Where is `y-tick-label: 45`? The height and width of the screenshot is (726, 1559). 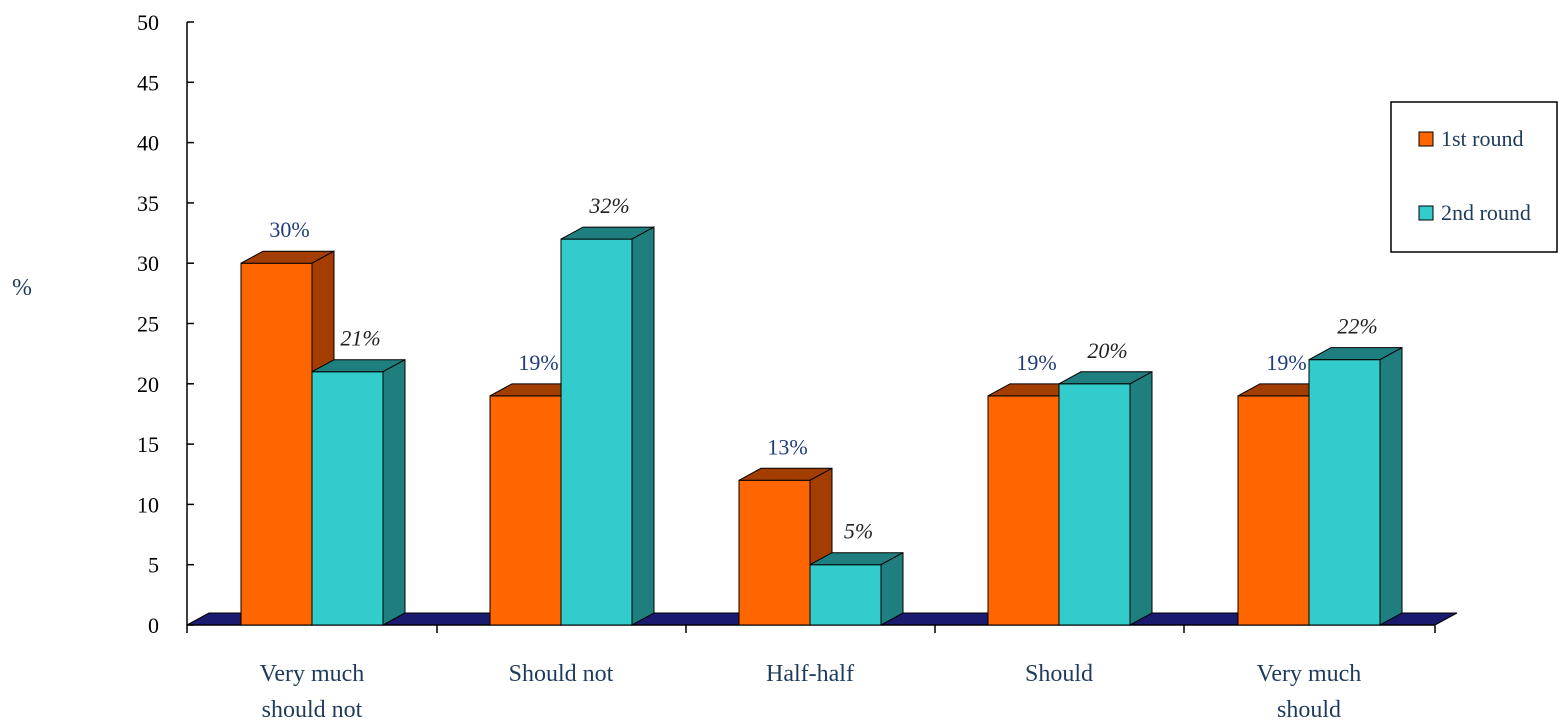 y-tick-label: 45 is located at coordinates (148, 82).